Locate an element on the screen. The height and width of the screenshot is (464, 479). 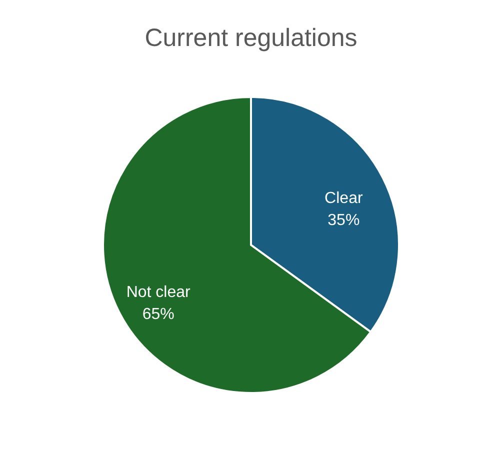
chart-title: Current regulations is located at coordinates (251, 38).